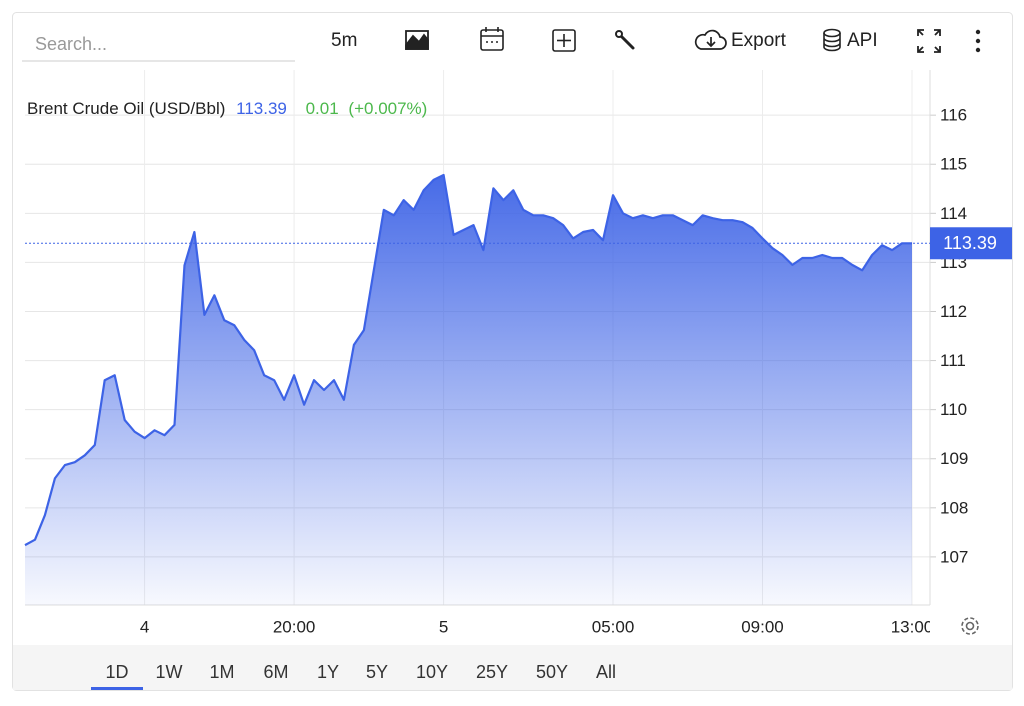  Describe the element at coordinates (625, 40) in the screenshot. I see `tools-icon` at that location.